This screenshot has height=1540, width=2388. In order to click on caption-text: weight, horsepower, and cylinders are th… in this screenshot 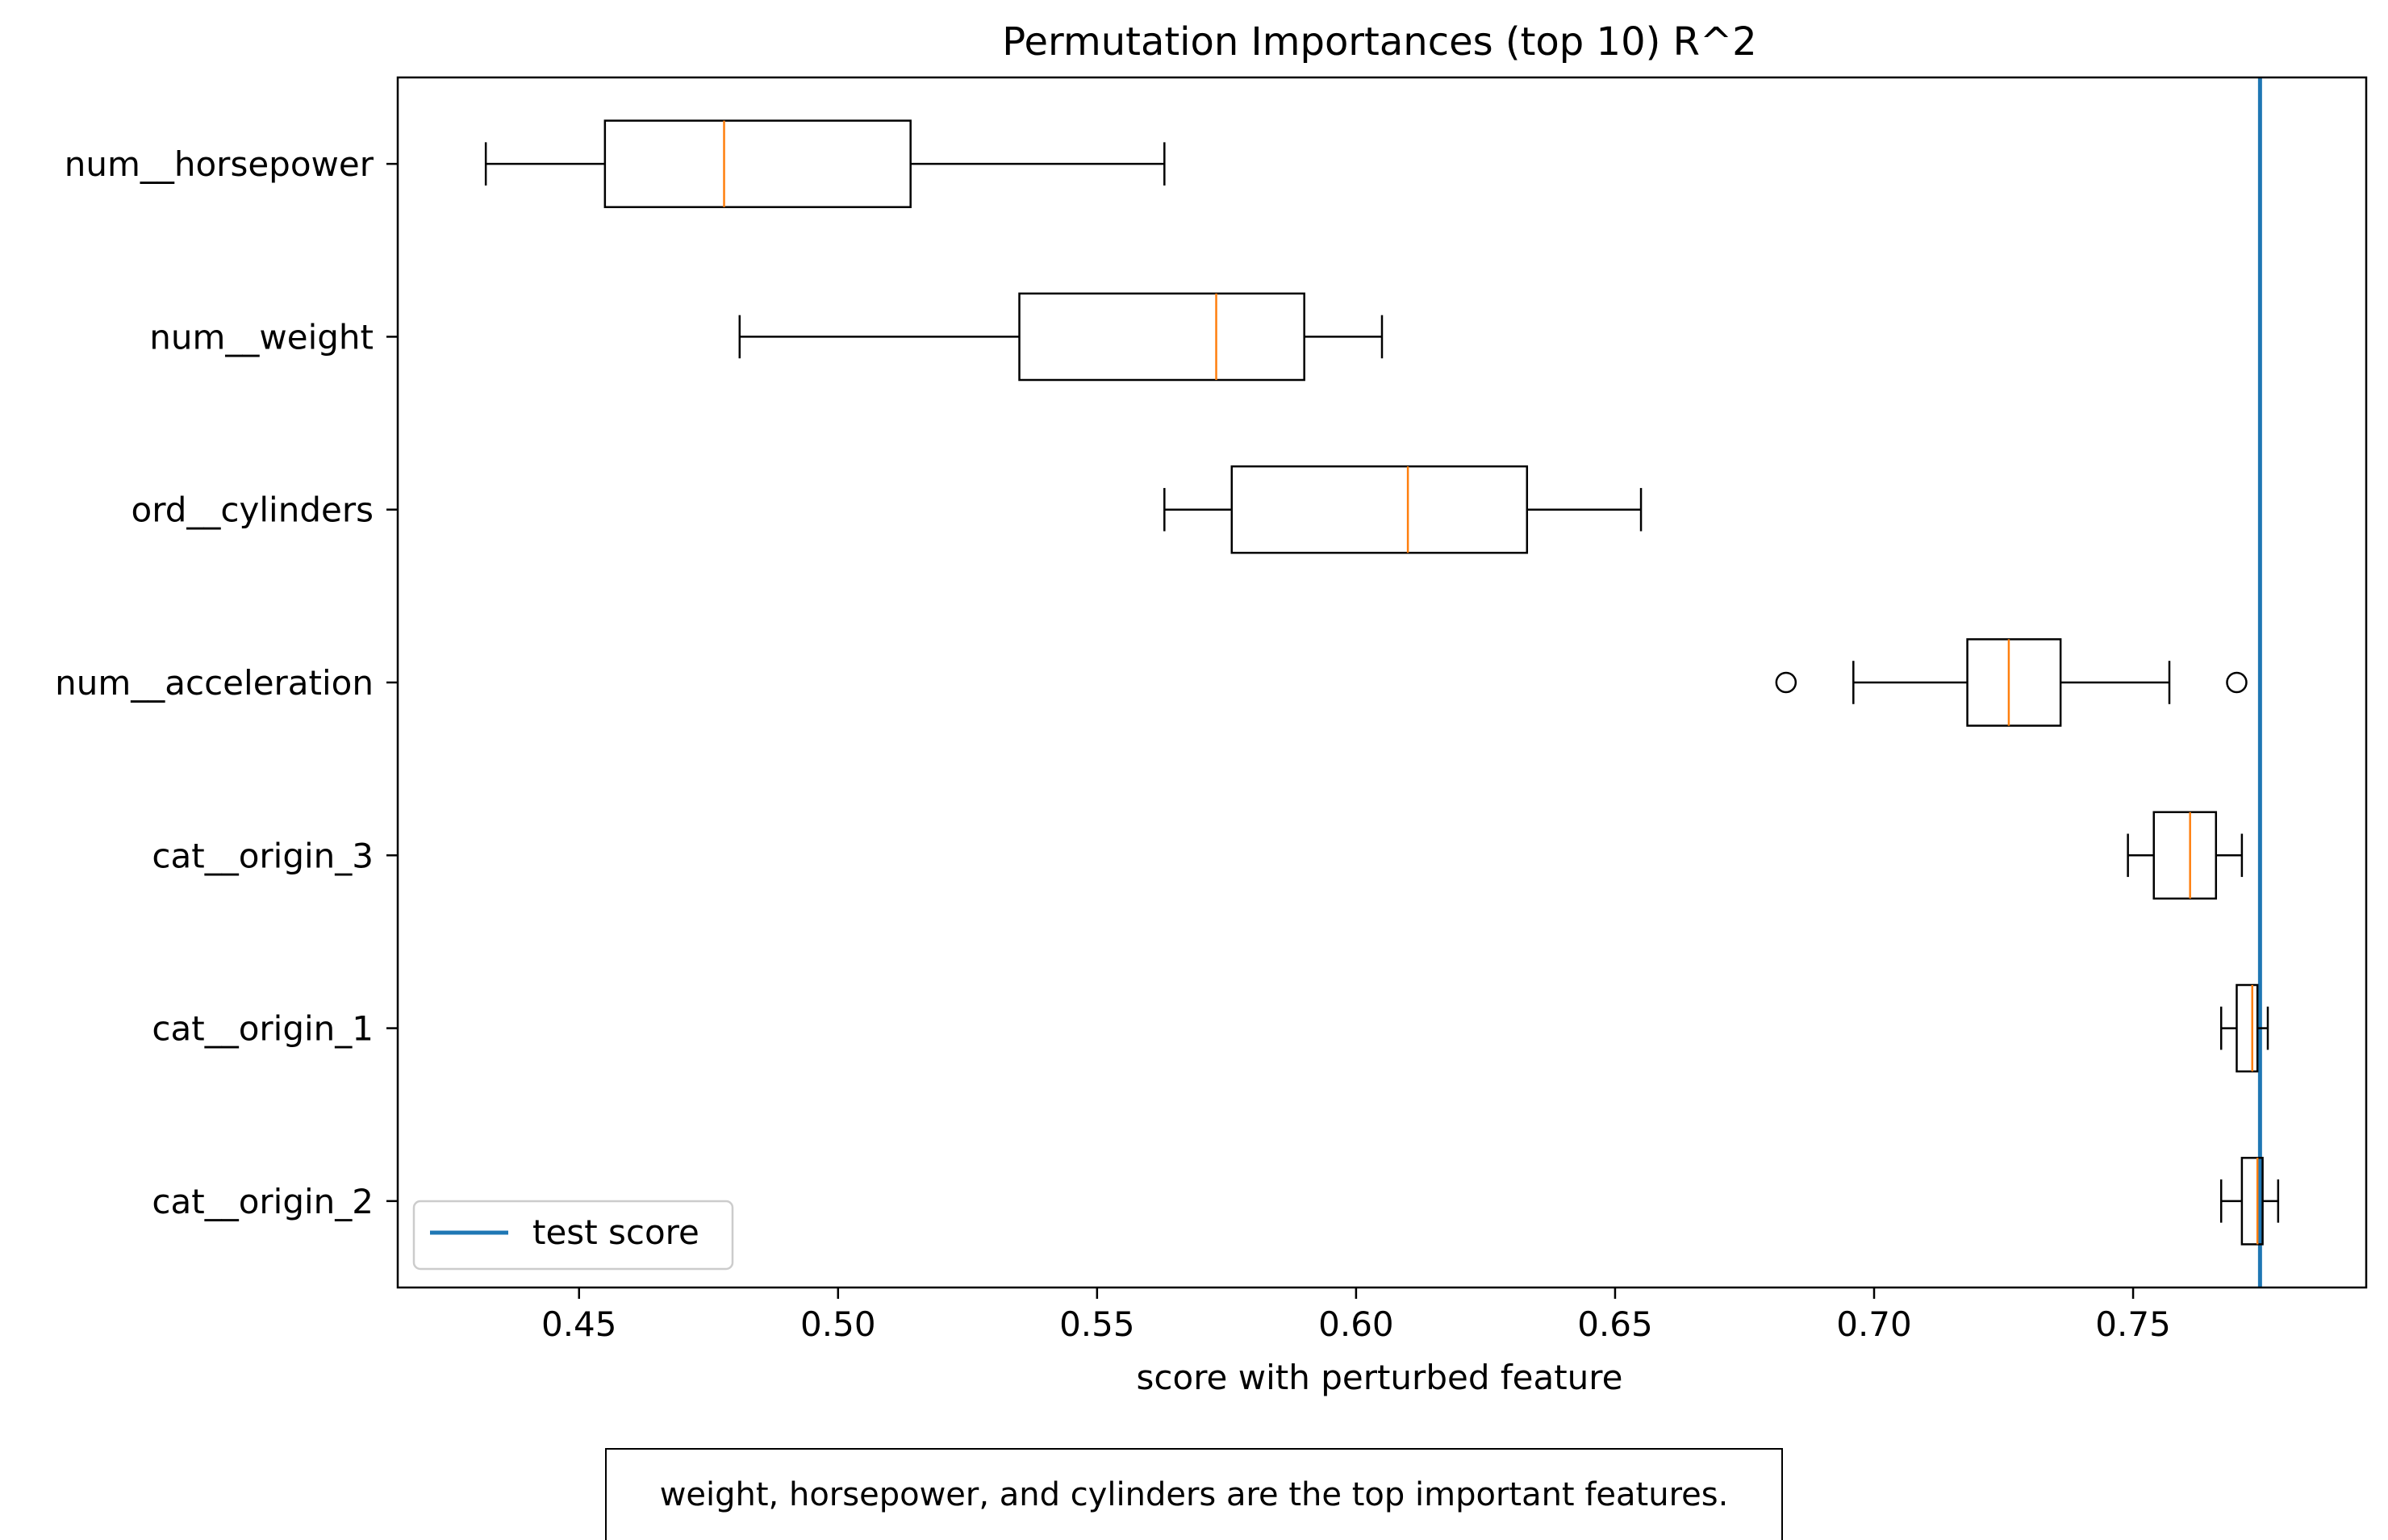, I will do `click(1194, 1494)`.